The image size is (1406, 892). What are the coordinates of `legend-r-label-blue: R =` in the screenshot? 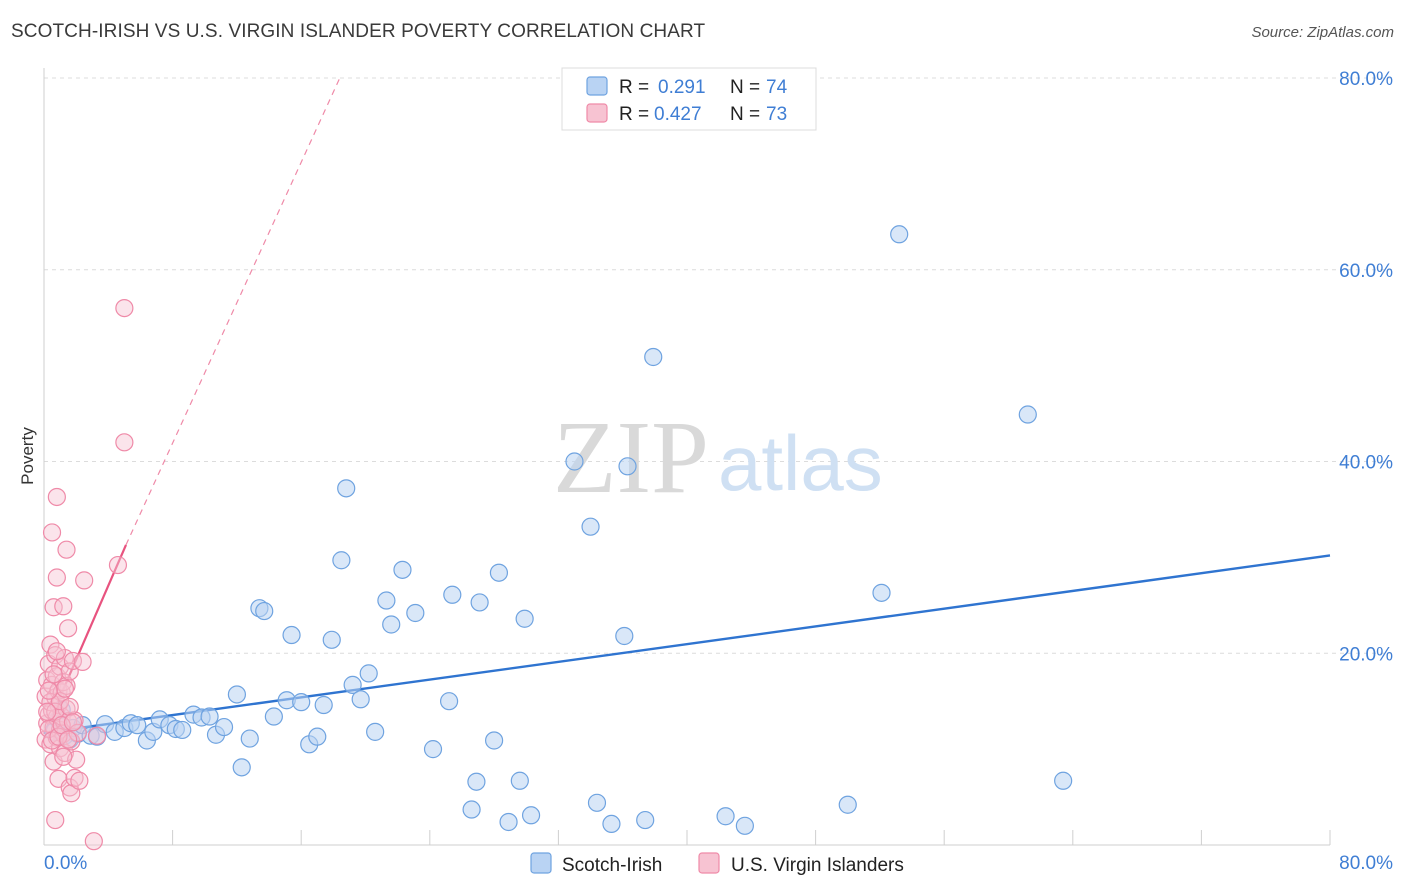 It's located at (634, 87).